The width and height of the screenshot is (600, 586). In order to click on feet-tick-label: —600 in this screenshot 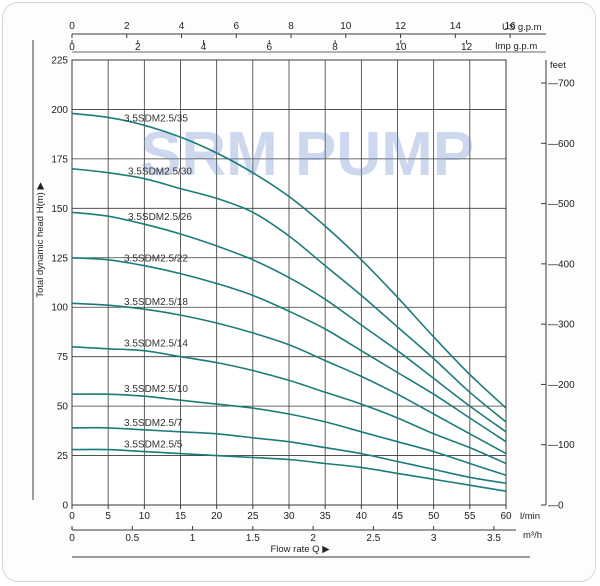, I will do `click(561, 144)`.